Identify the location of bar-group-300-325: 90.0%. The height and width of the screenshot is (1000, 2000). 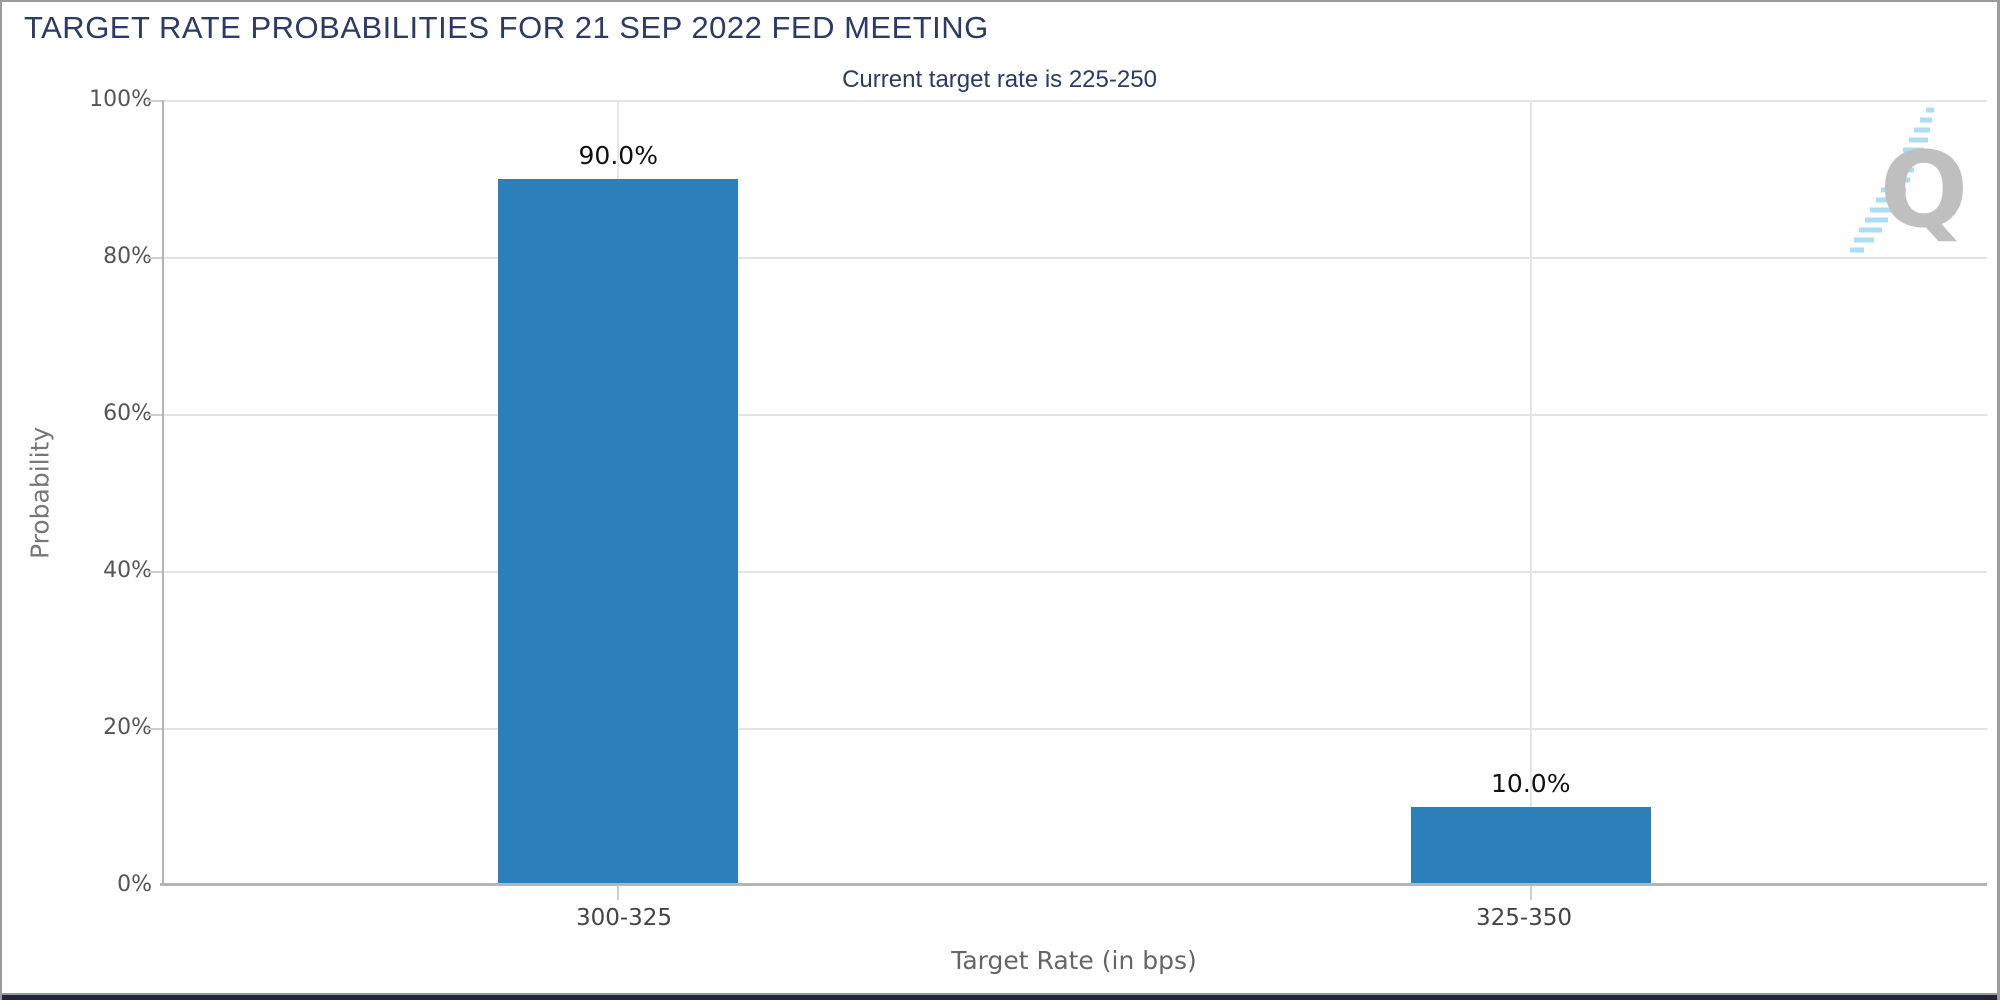
(618, 492).